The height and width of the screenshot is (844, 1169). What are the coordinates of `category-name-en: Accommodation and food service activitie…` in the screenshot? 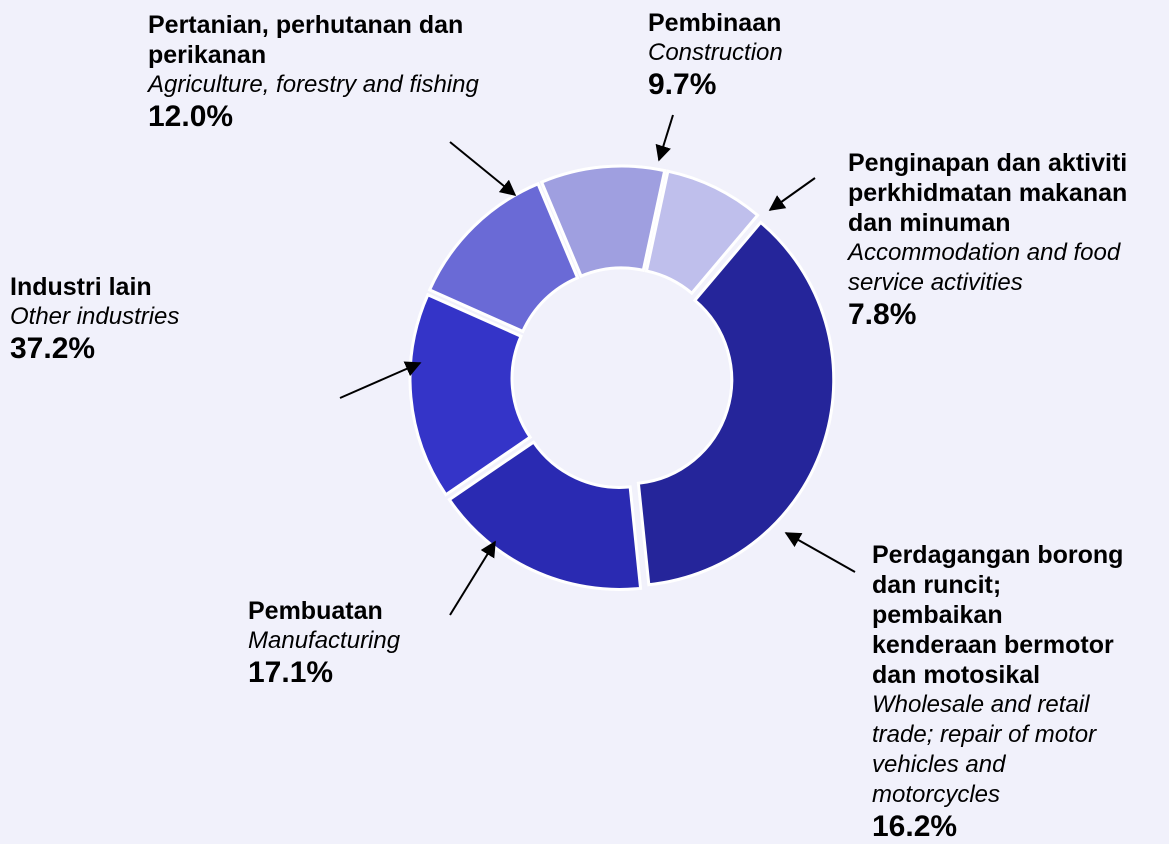 It's located at (984, 267).